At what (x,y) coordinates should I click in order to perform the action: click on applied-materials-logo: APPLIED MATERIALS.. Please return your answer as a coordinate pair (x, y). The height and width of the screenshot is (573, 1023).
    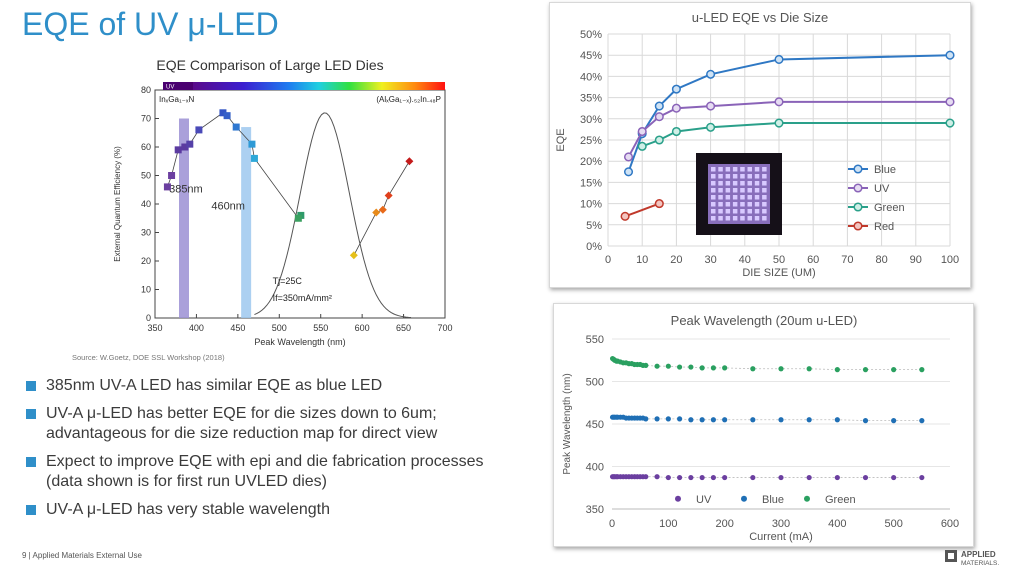
    Looking at the image, I should click on (980, 557).